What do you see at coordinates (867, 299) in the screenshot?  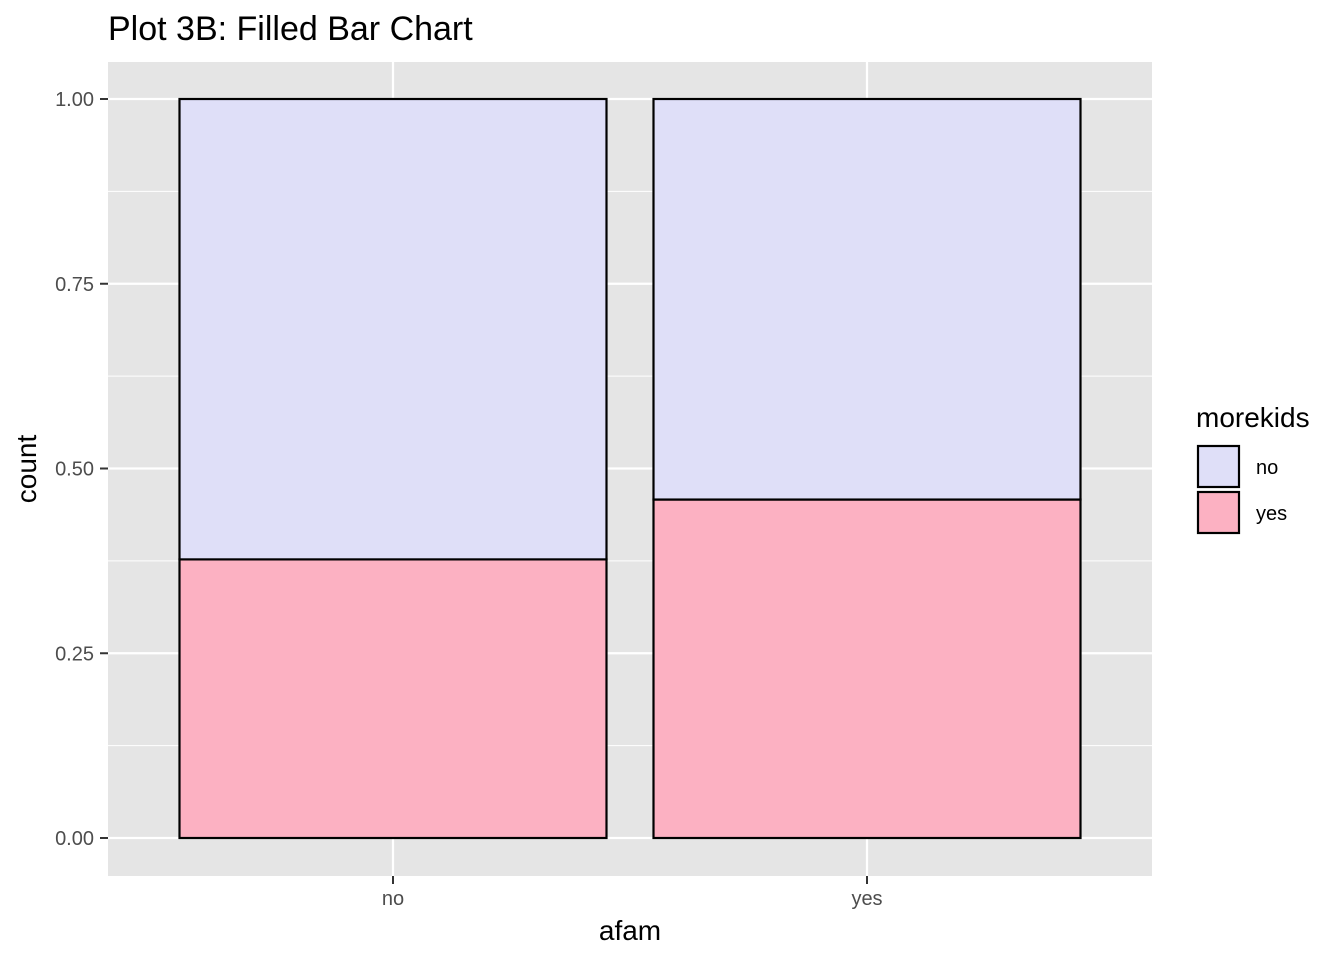 I see `bar-segment-yes-no` at bounding box center [867, 299].